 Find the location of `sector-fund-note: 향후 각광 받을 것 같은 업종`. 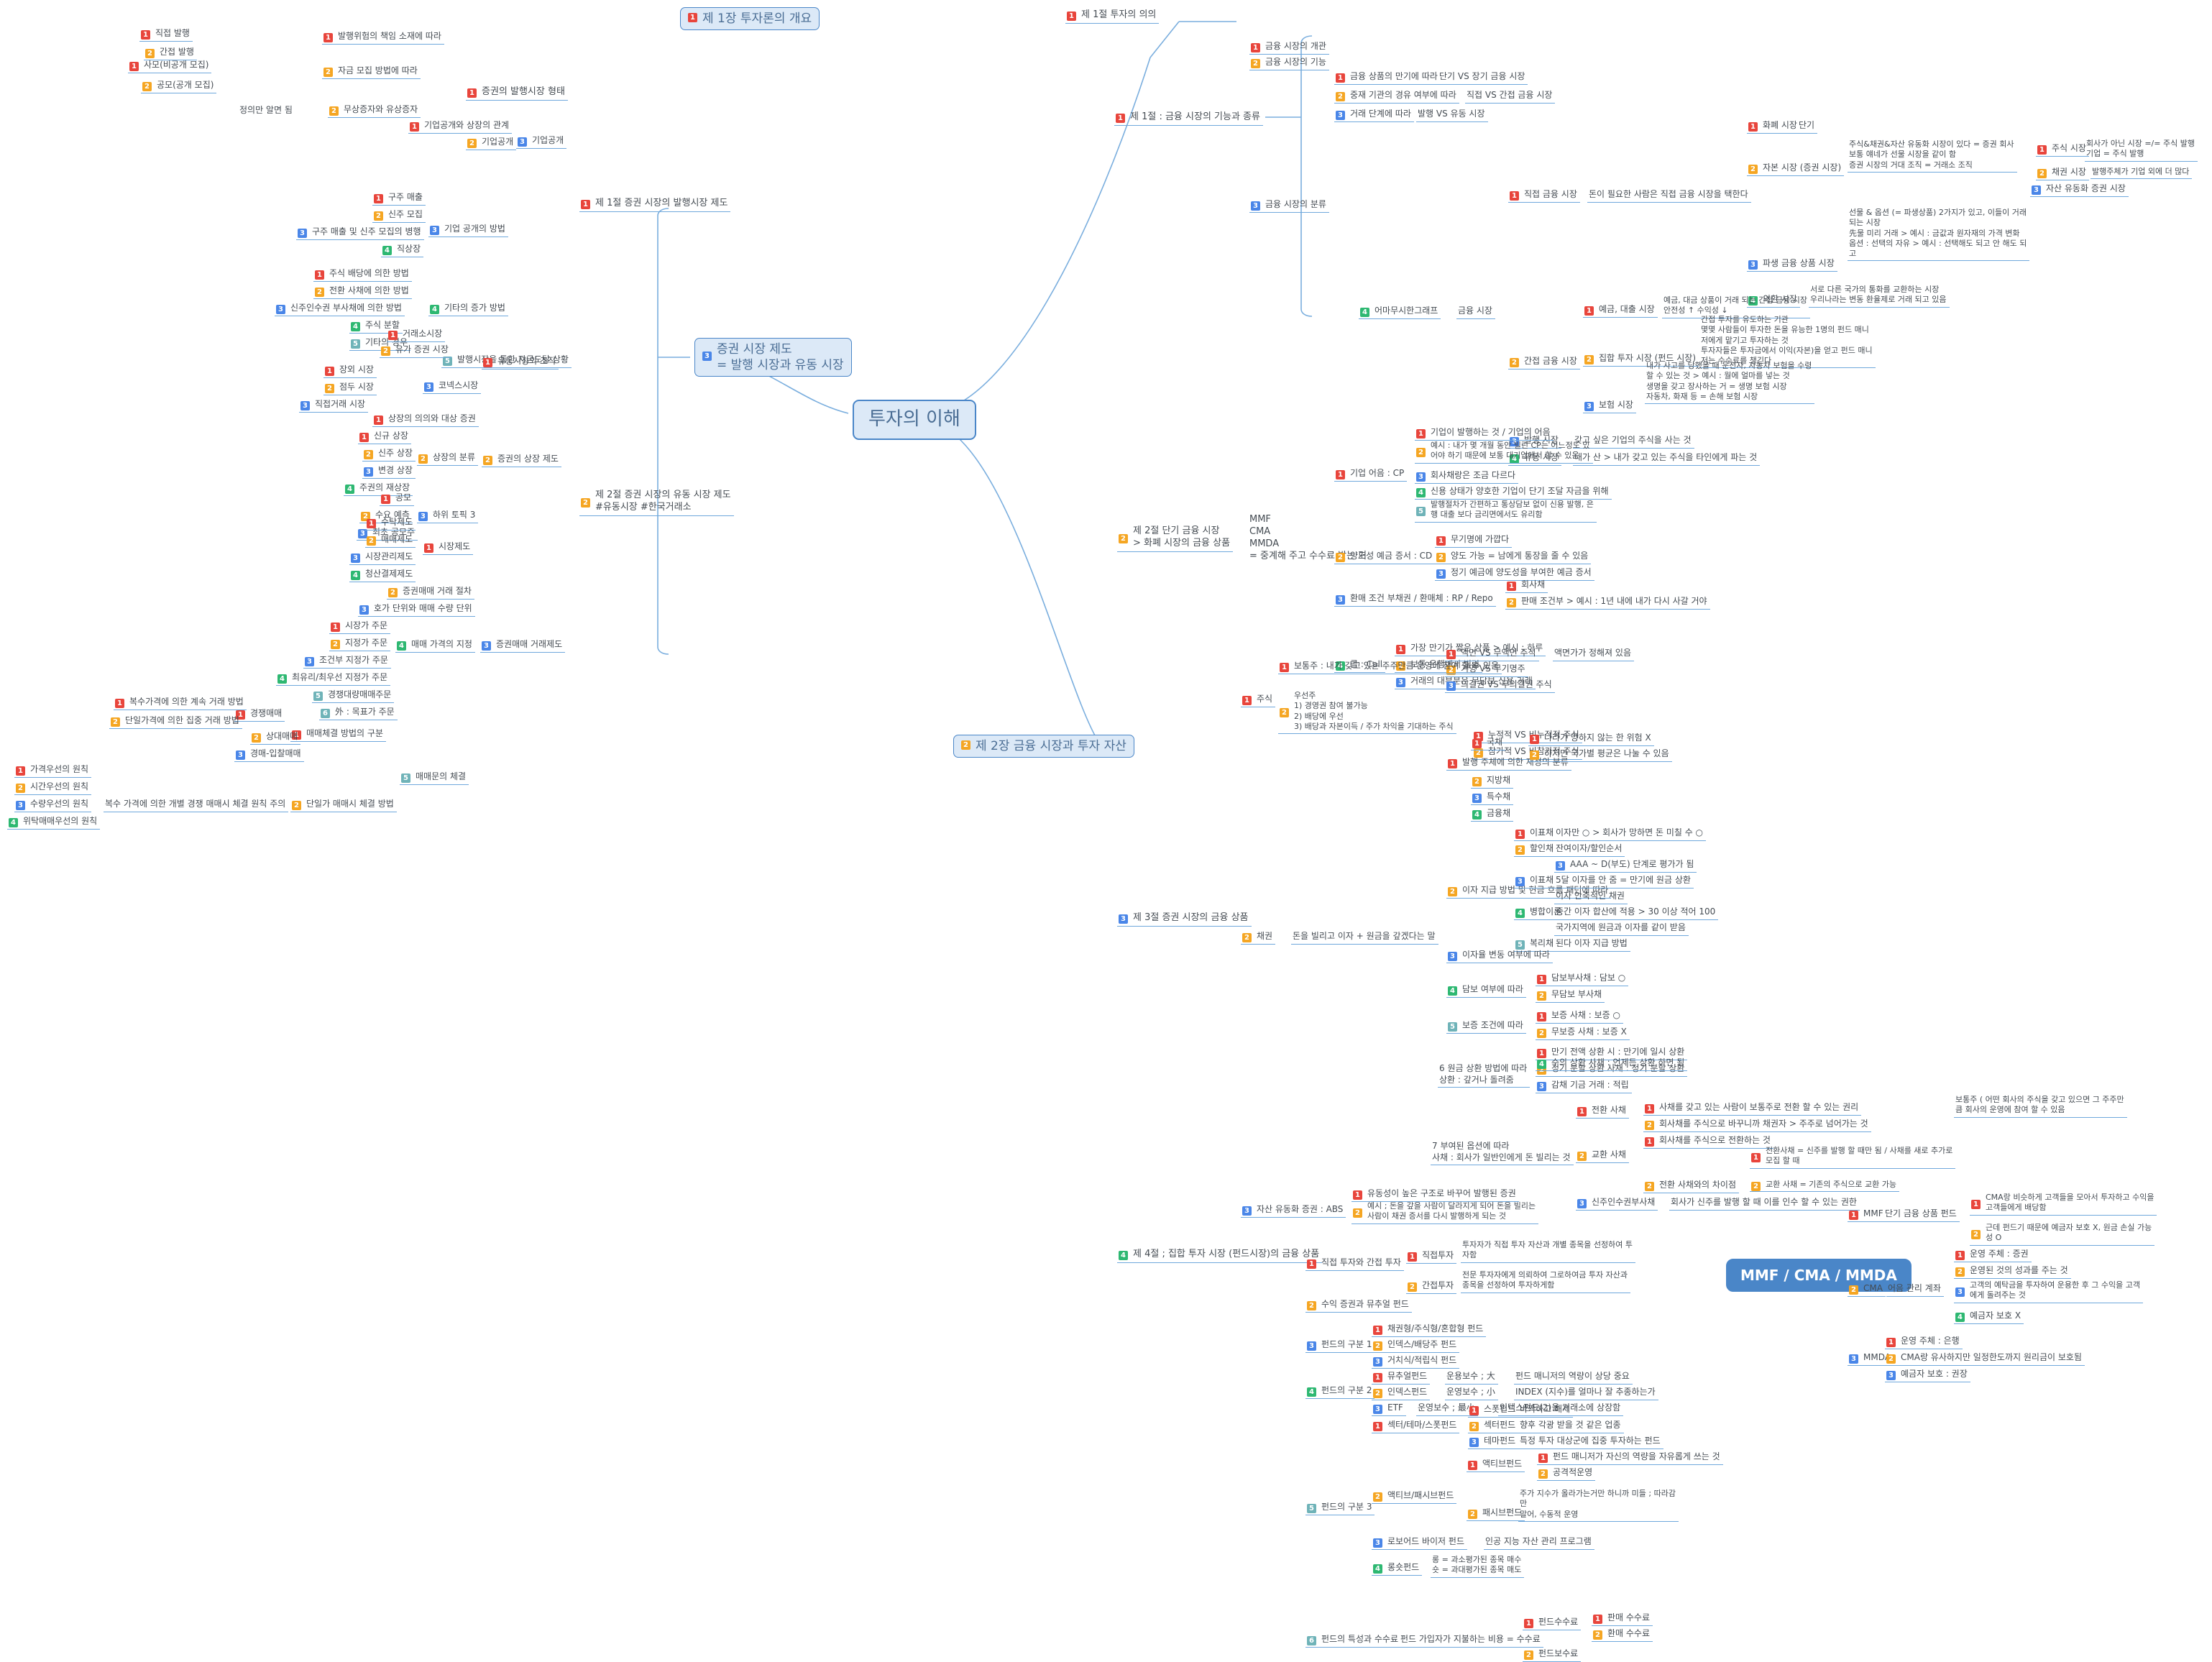

sector-fund-note: 향후 각광 받을 것 같은 업종 is located at coordinates (1571, 1426).